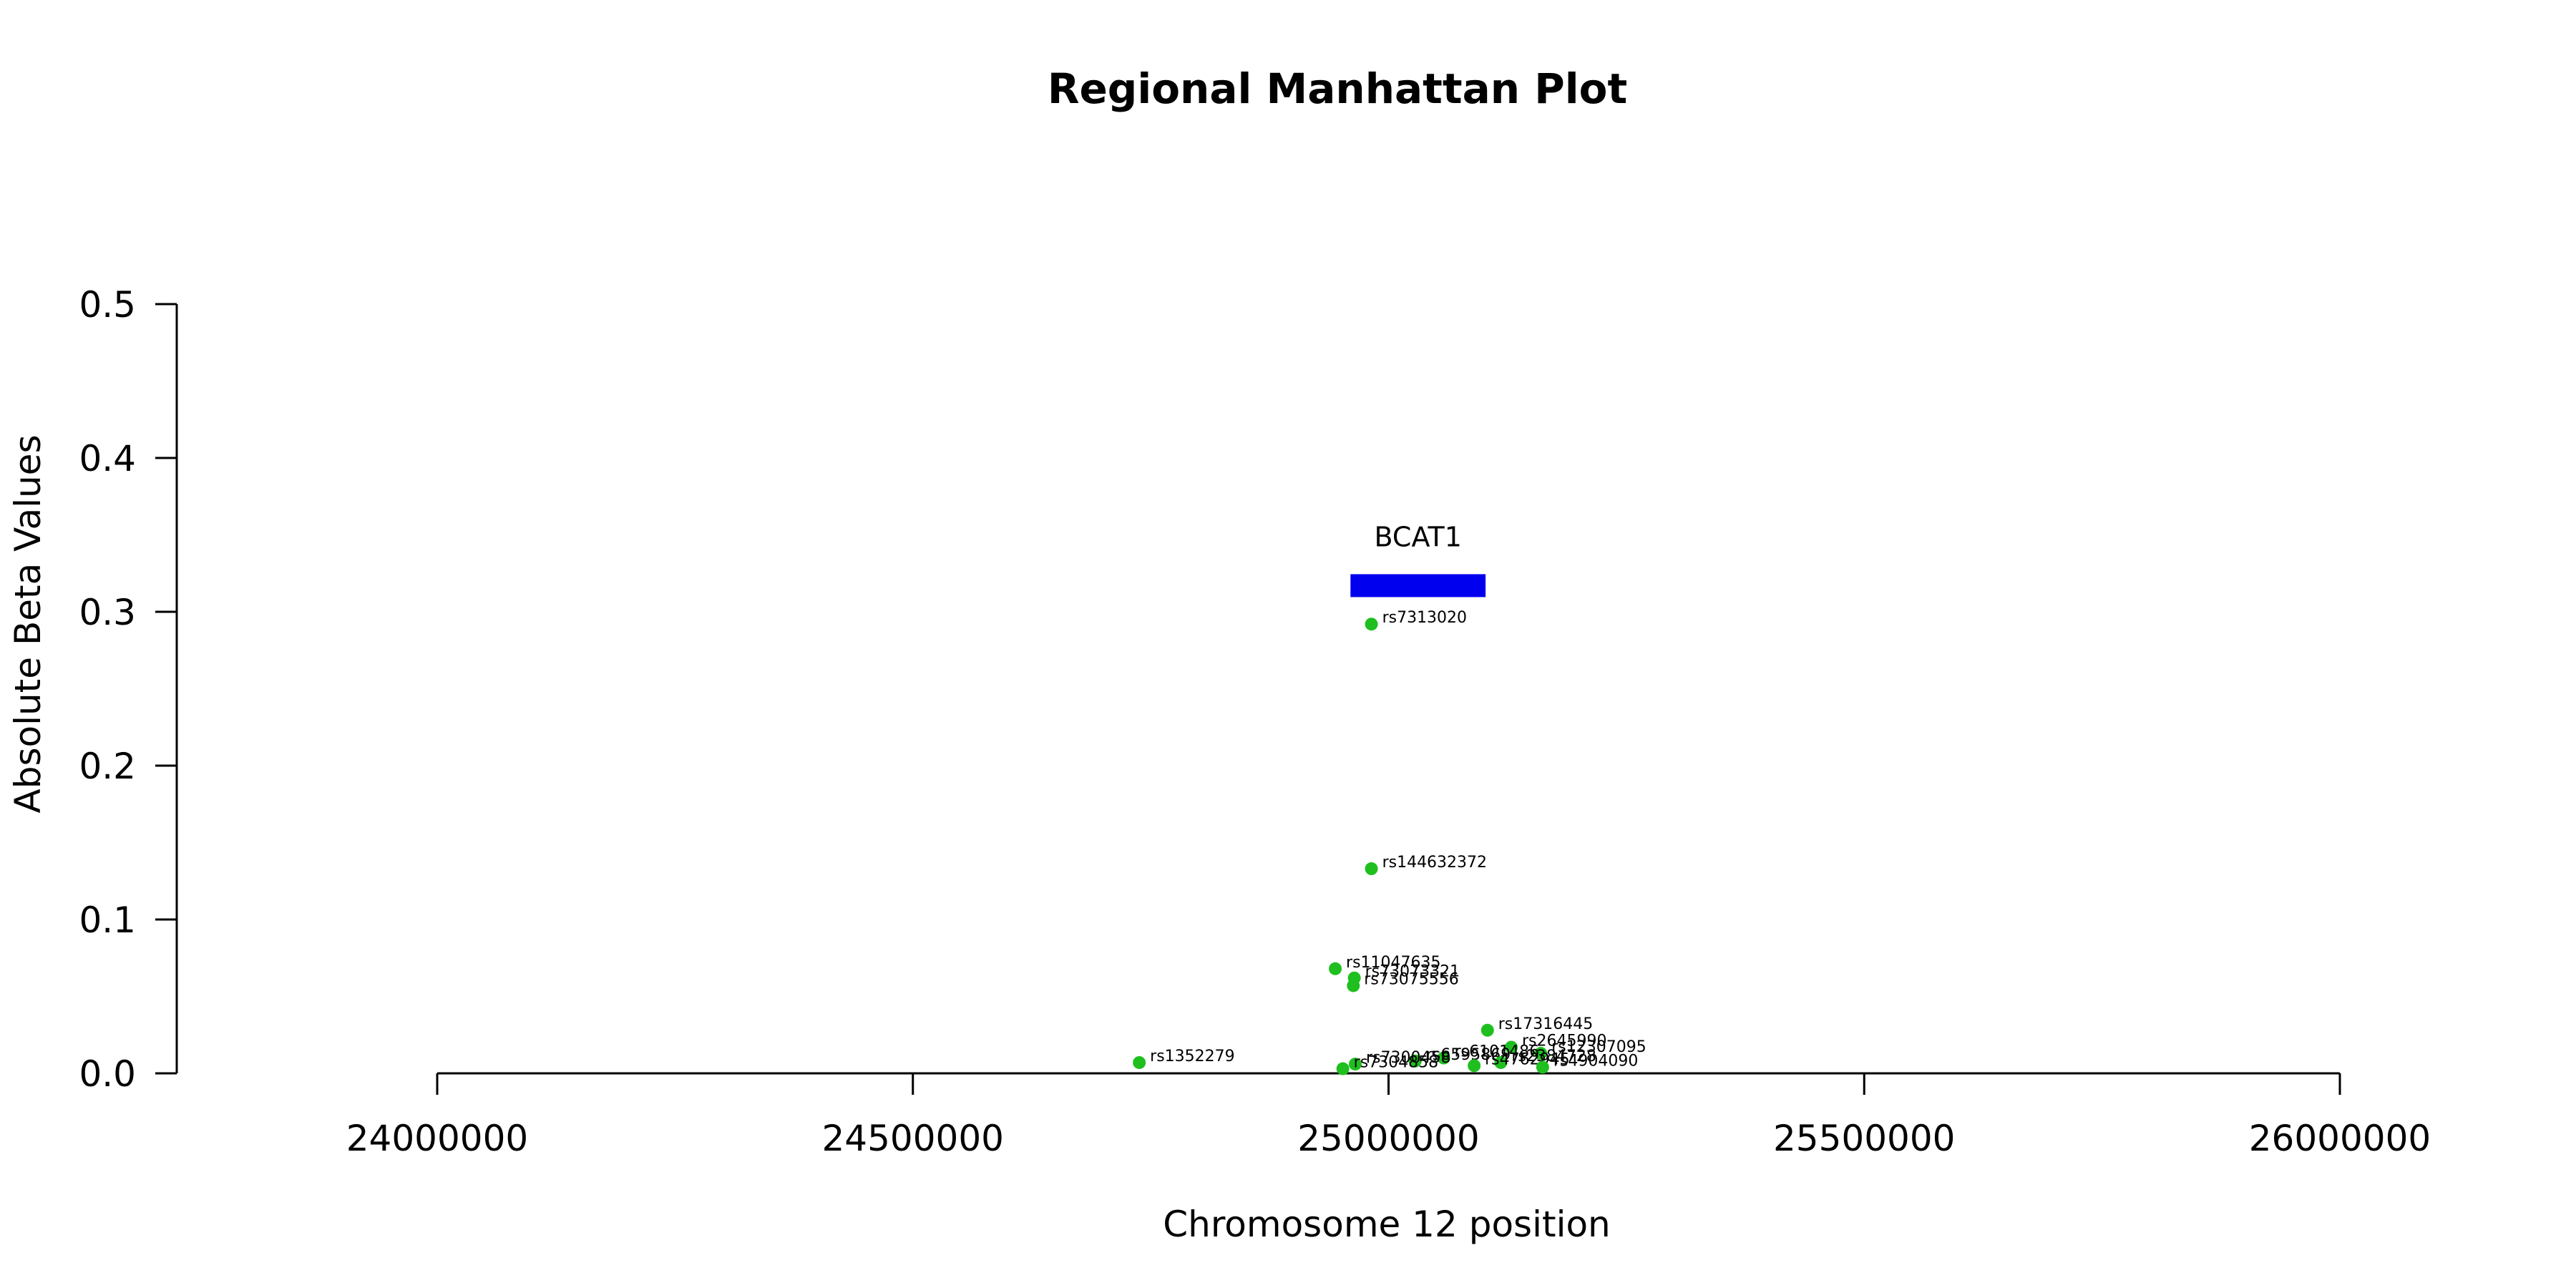  I want to click on x-axis-ticks: 24000000 24500000 25000000 25500000 26000000, so click(1388, 1116).